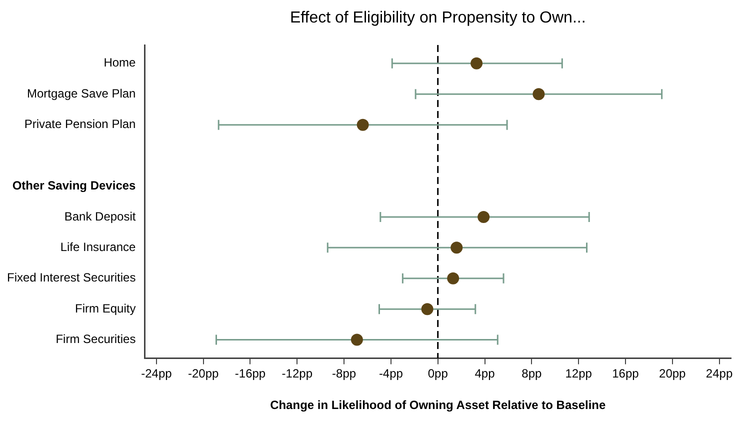  What do you see at coordinates (81, 93) in the screenshot?
I see `y-tick-label: Mortgage Save Plan` at bounding box center [81, 93].